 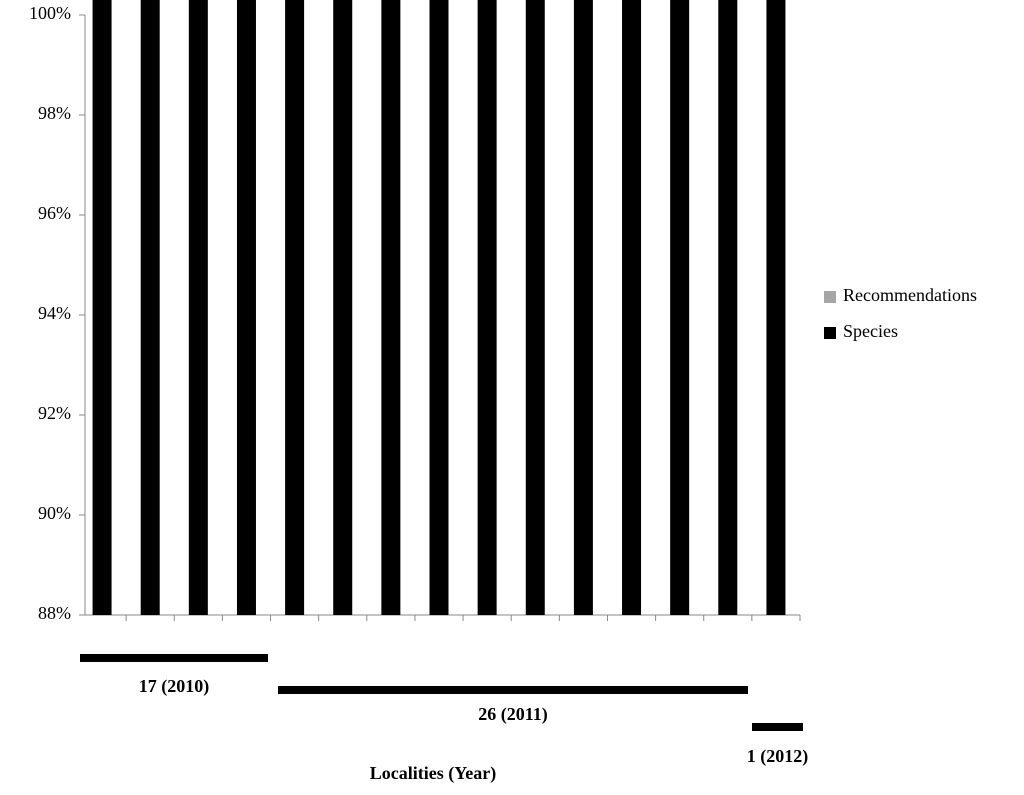 I want to click on x-axis-label: Localities (Year), so click(x=433, y=773).